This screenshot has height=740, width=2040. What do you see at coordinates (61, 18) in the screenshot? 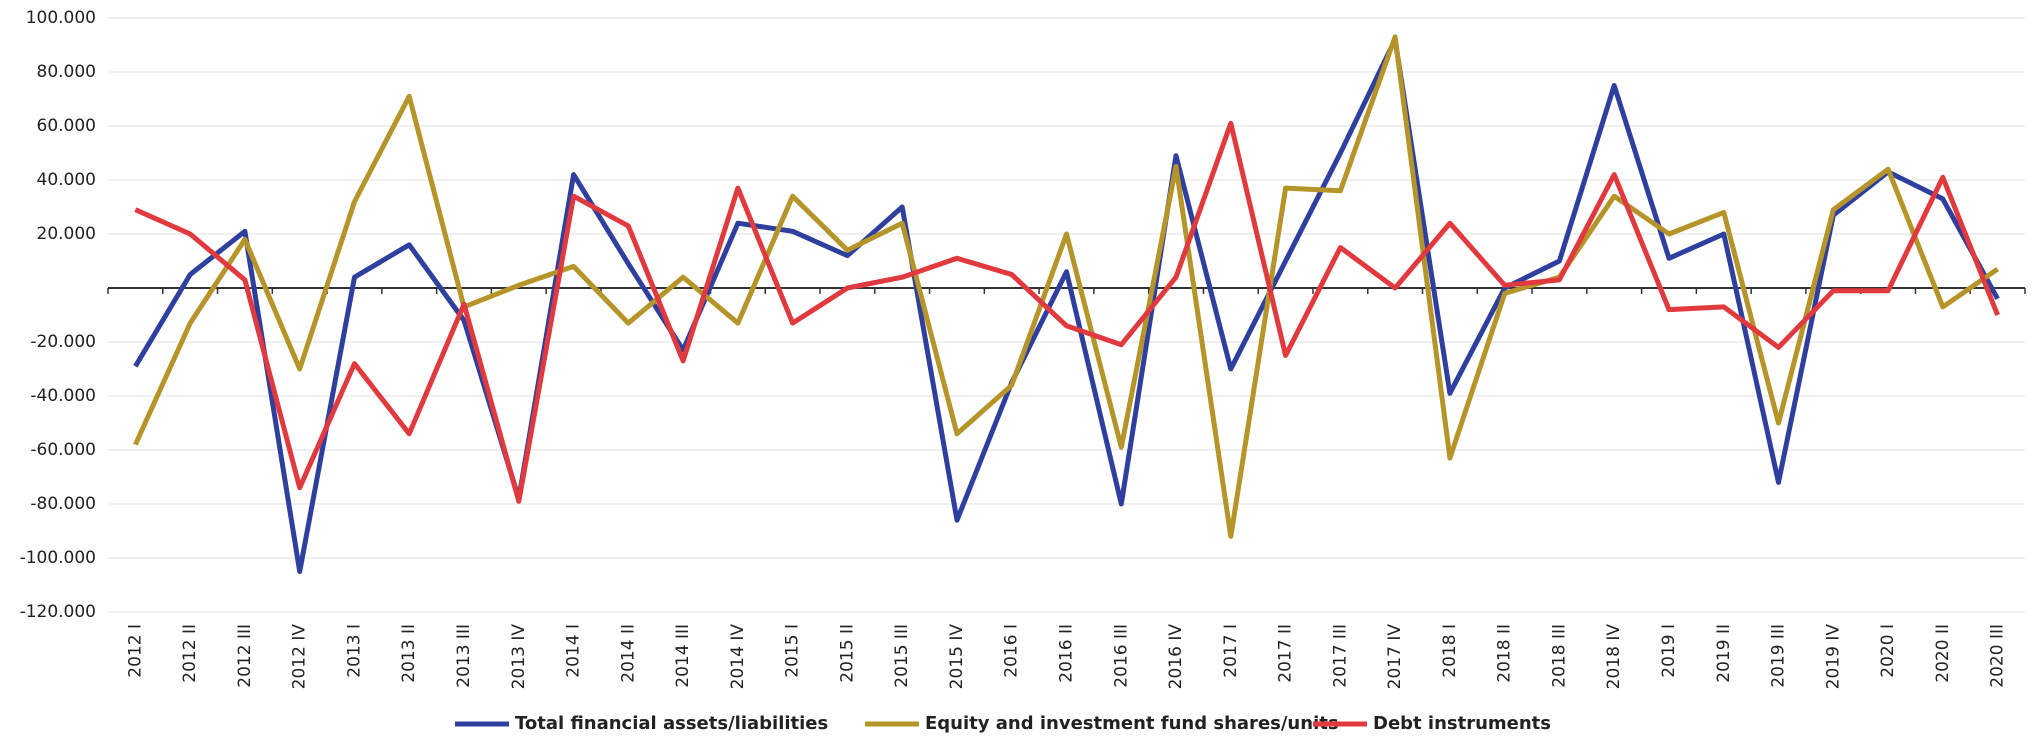
I see `y-tick-label: 100.000` at bounding box center [61, 18].